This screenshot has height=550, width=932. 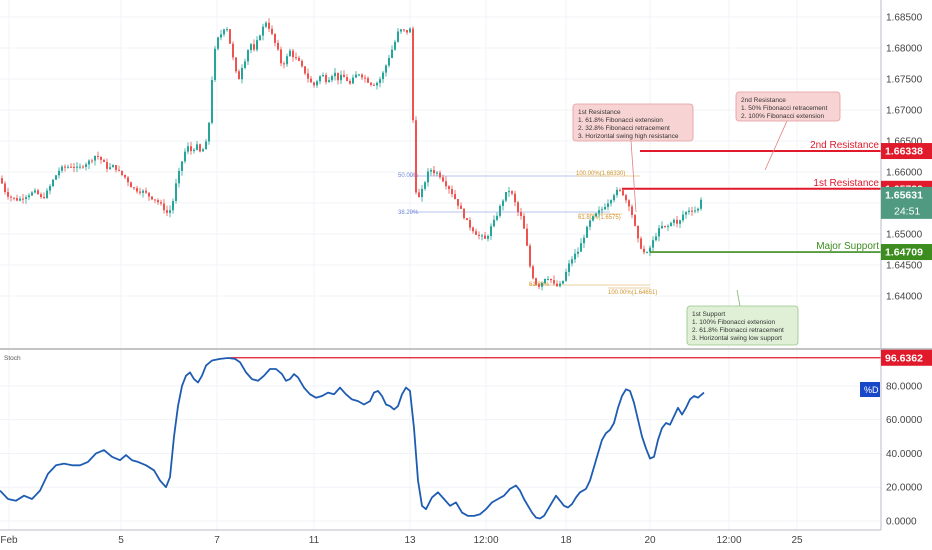 What do you see at coordinates (600, 174) in the screenshot?
I see `fib-100-upper-label: 100.00%(1.66330)` at bounding box center [600, 174].